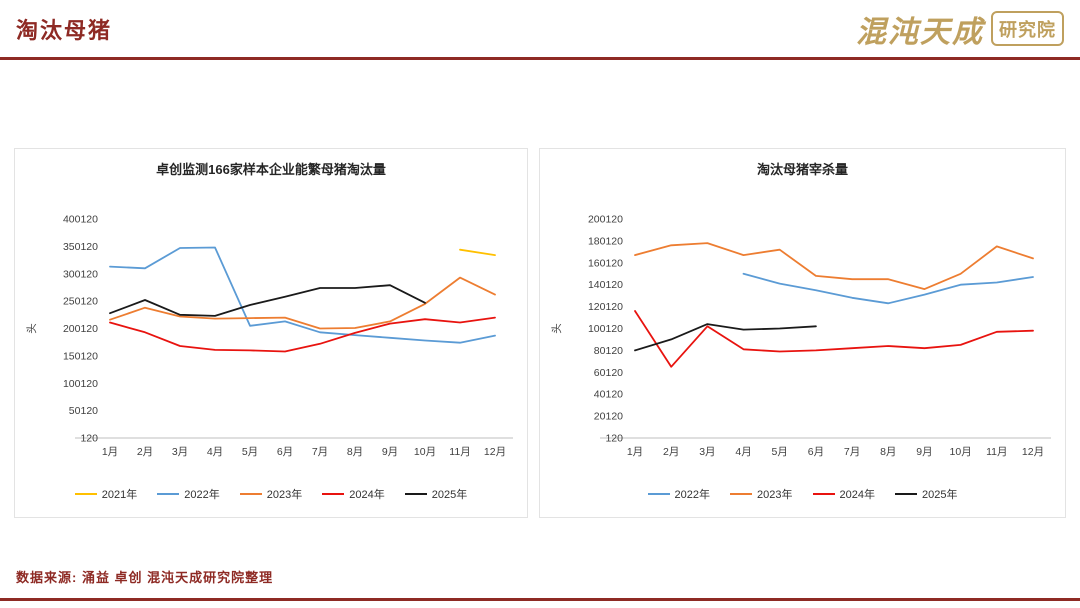  I want to click on svg-text: 40120, so click(608, 395).